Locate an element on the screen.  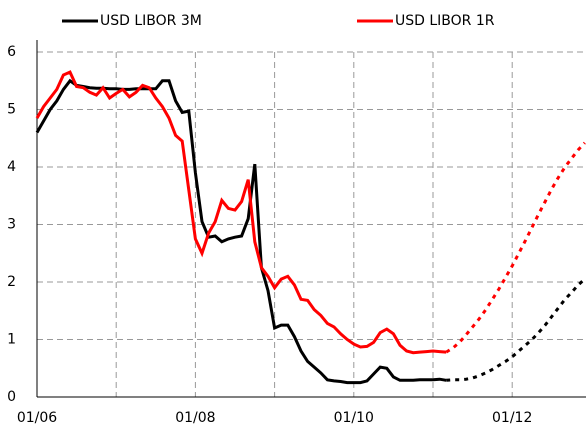
x-tick-label: 01/08 is located at coordinates (195, 418).